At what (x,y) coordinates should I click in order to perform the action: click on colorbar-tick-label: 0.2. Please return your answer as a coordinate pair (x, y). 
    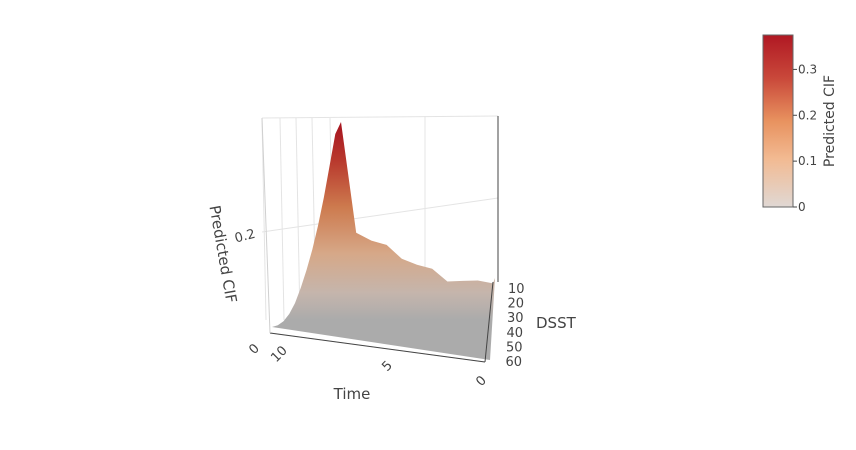
    Looking at the image, I should click on (807, 115).